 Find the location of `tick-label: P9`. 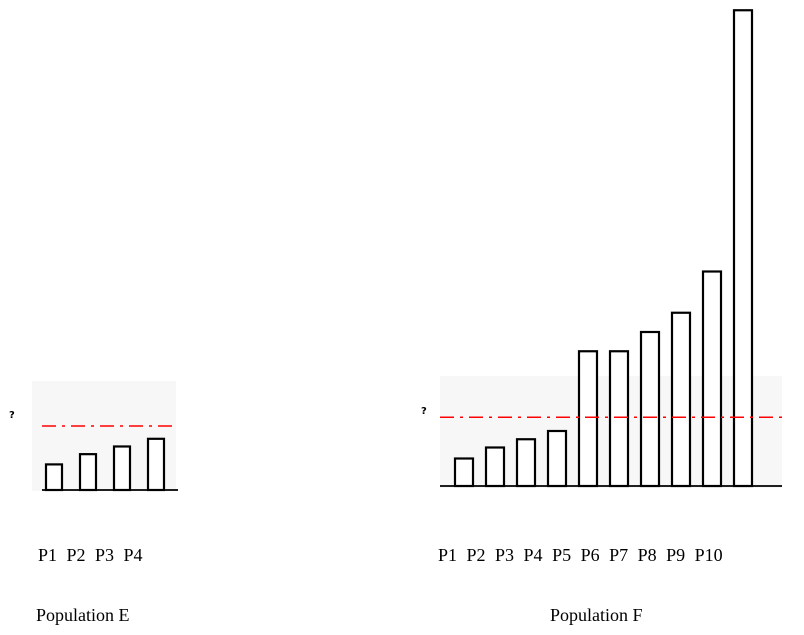

tick-label: P9 is located at coordinates (676, 555).